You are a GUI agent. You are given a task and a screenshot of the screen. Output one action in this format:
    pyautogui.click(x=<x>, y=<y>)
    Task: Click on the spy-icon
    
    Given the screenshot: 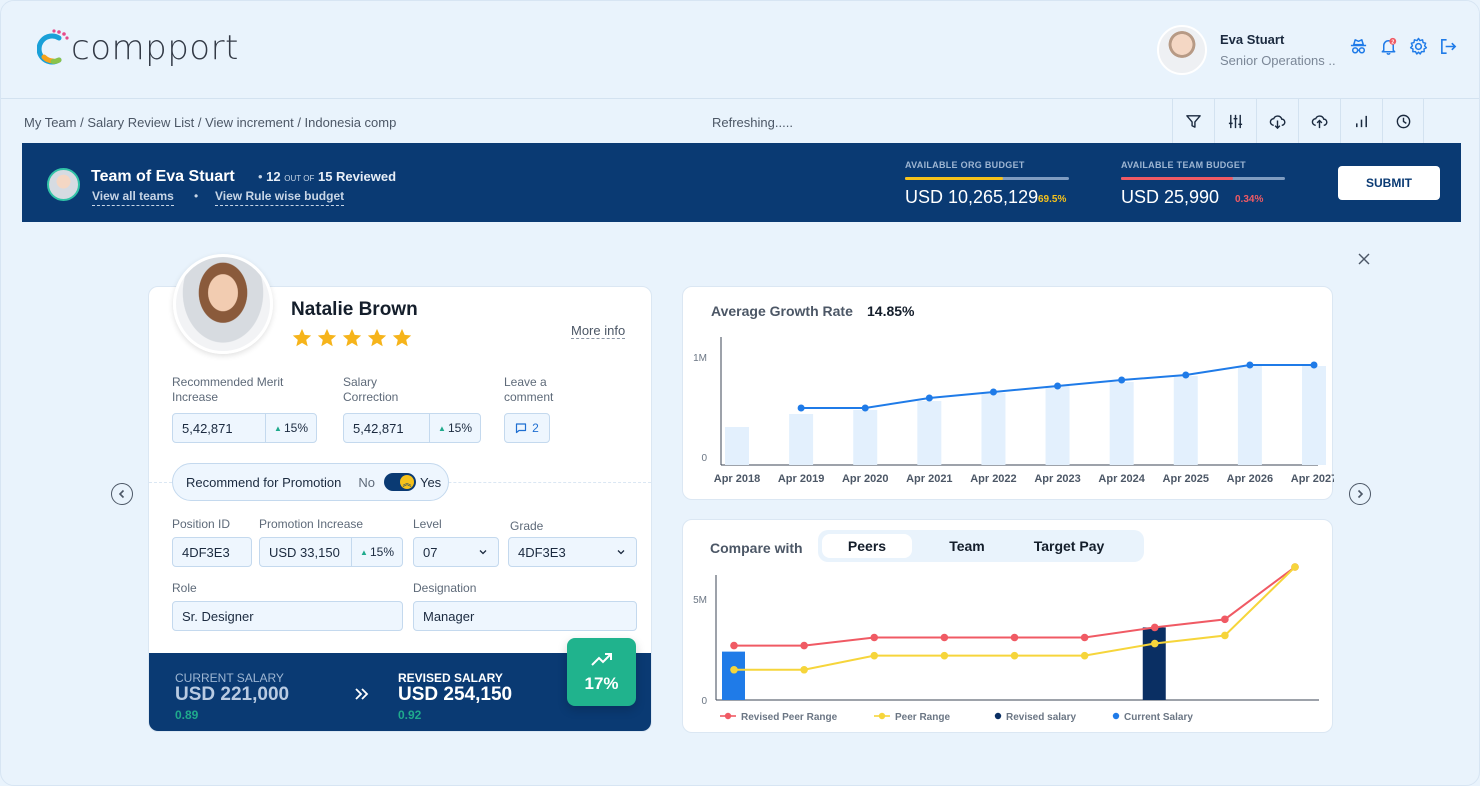 What is the action you would take?
    pyautogui.click(x=1358, y=46)
    